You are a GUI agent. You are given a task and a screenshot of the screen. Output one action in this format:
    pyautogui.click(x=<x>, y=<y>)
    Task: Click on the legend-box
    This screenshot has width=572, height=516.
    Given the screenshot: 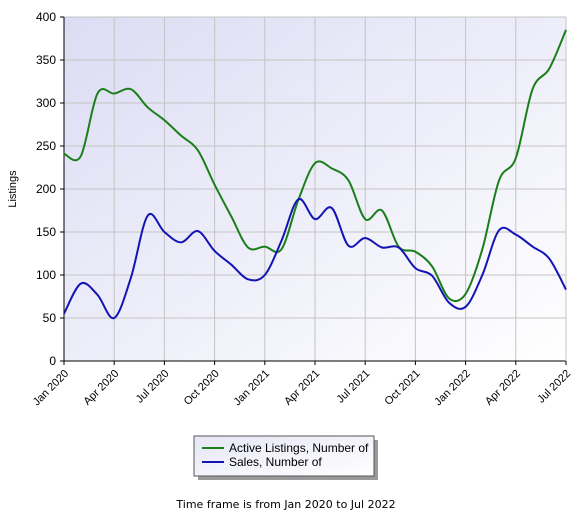 What is the action you would take?
    pyautogui.click(x=284, y=456)
    